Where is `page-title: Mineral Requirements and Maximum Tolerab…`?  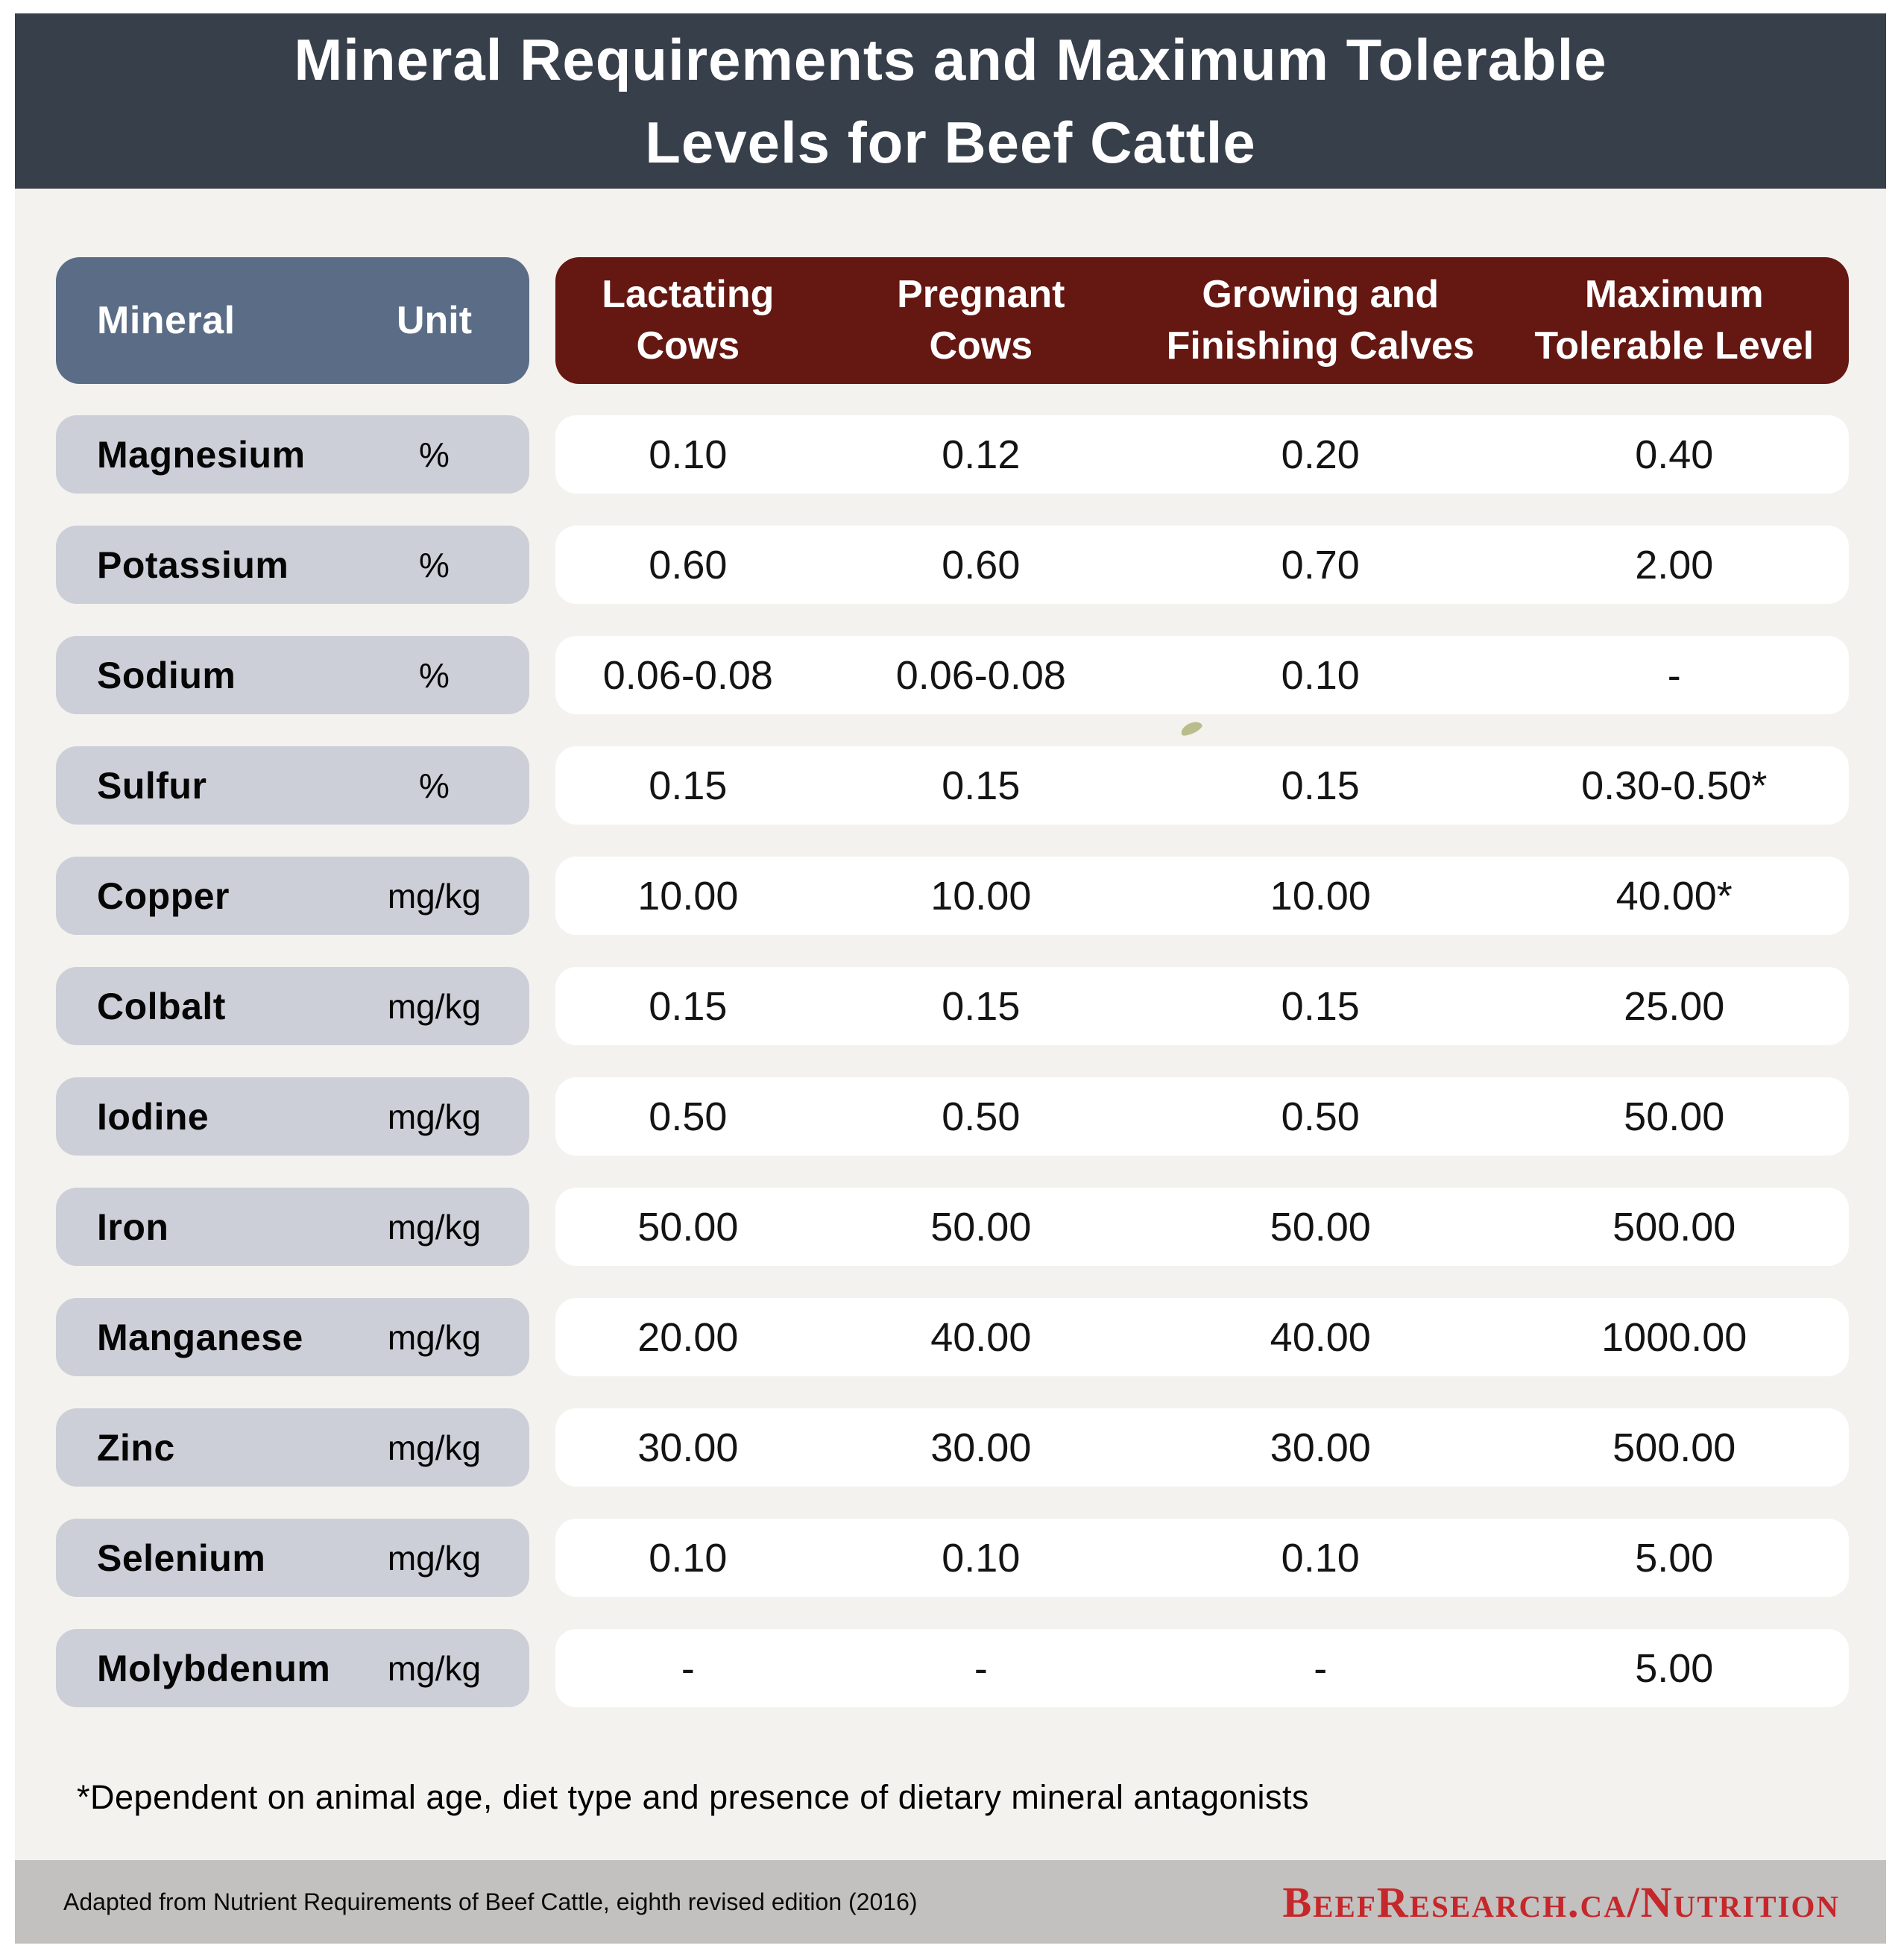 page-title: Mineral Requirements and Maximum Tolerab… is located at coordinates (950, 100).